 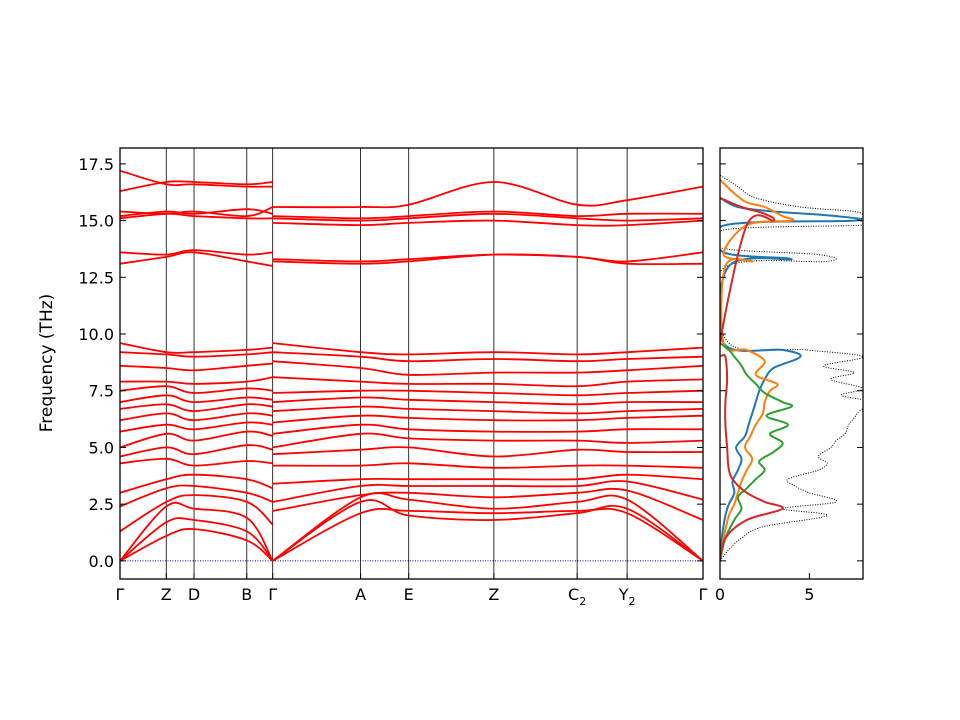 What do you see at coordinates (101, 447) in the screenshot?
I see `y-tick-label: 5.0` at bounding box center [101, 447].